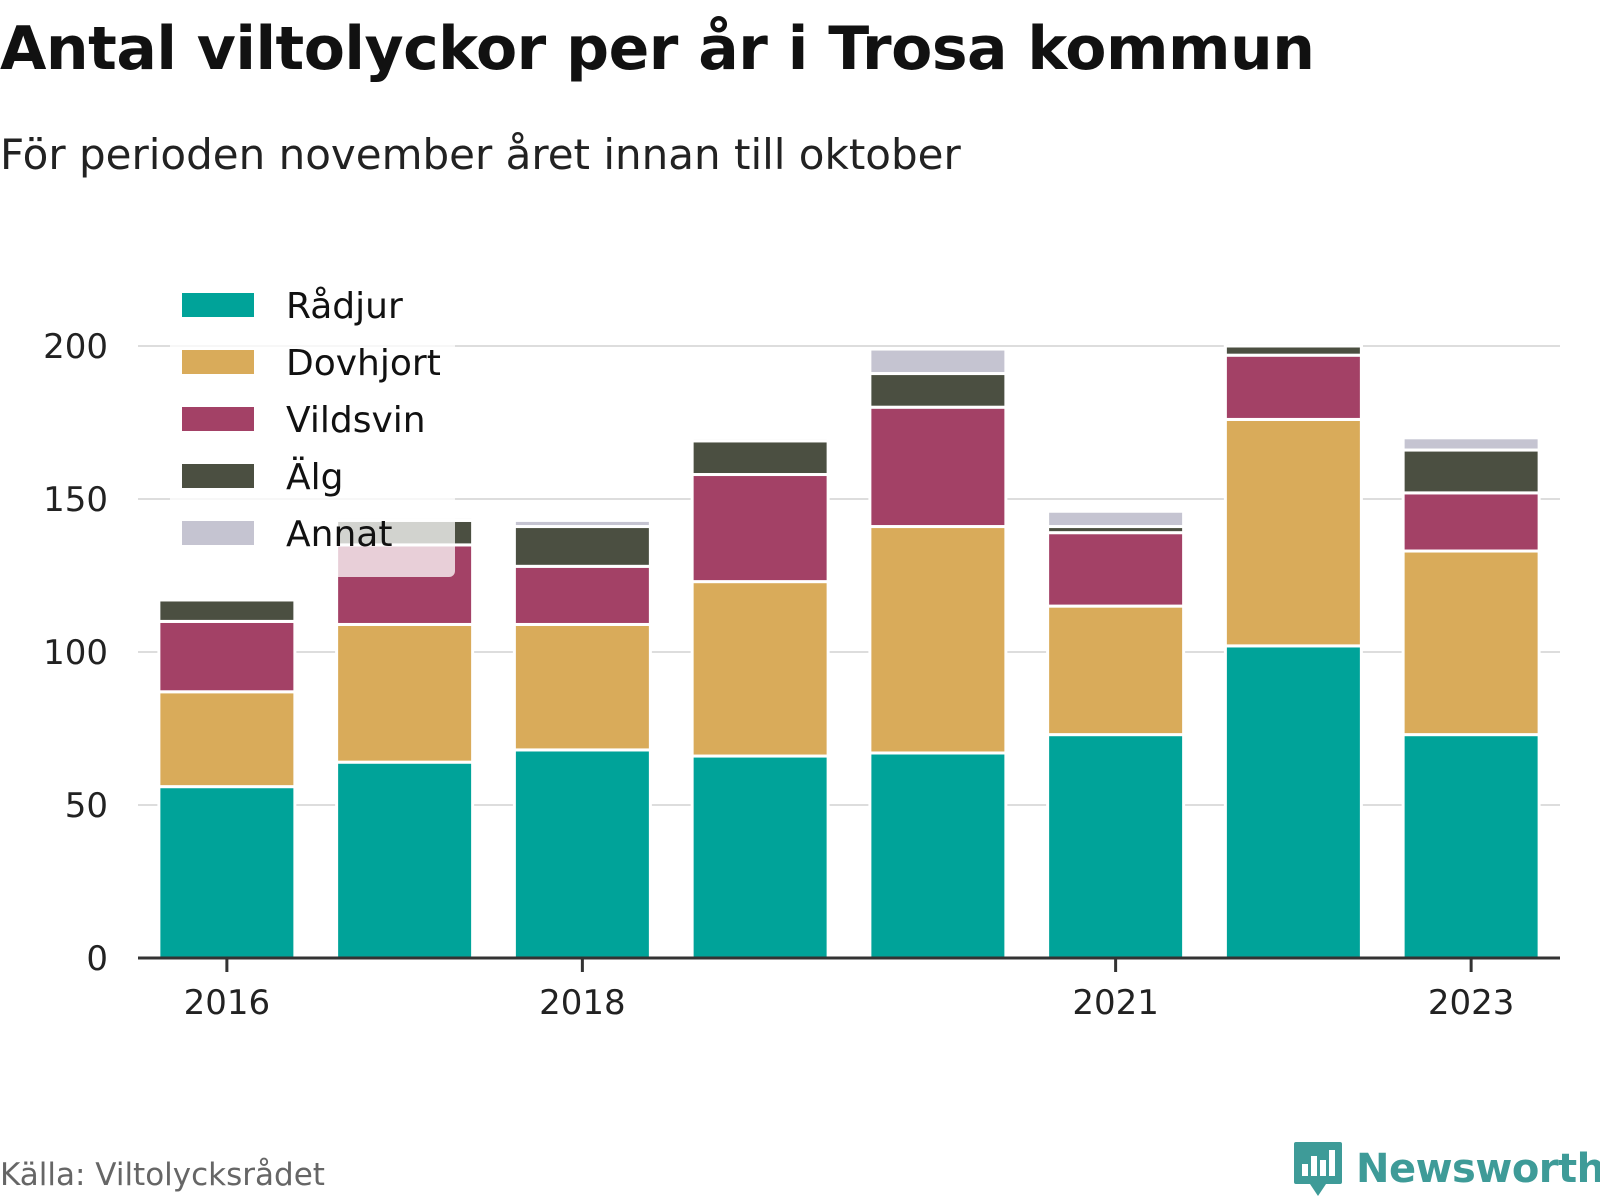 The height and width of the screenshot is (1200, 1600). What do you see at coordinates (339, 534) in the screenshot?
I see `legend-label-annat: Annat` at bounding box center [339, 534].